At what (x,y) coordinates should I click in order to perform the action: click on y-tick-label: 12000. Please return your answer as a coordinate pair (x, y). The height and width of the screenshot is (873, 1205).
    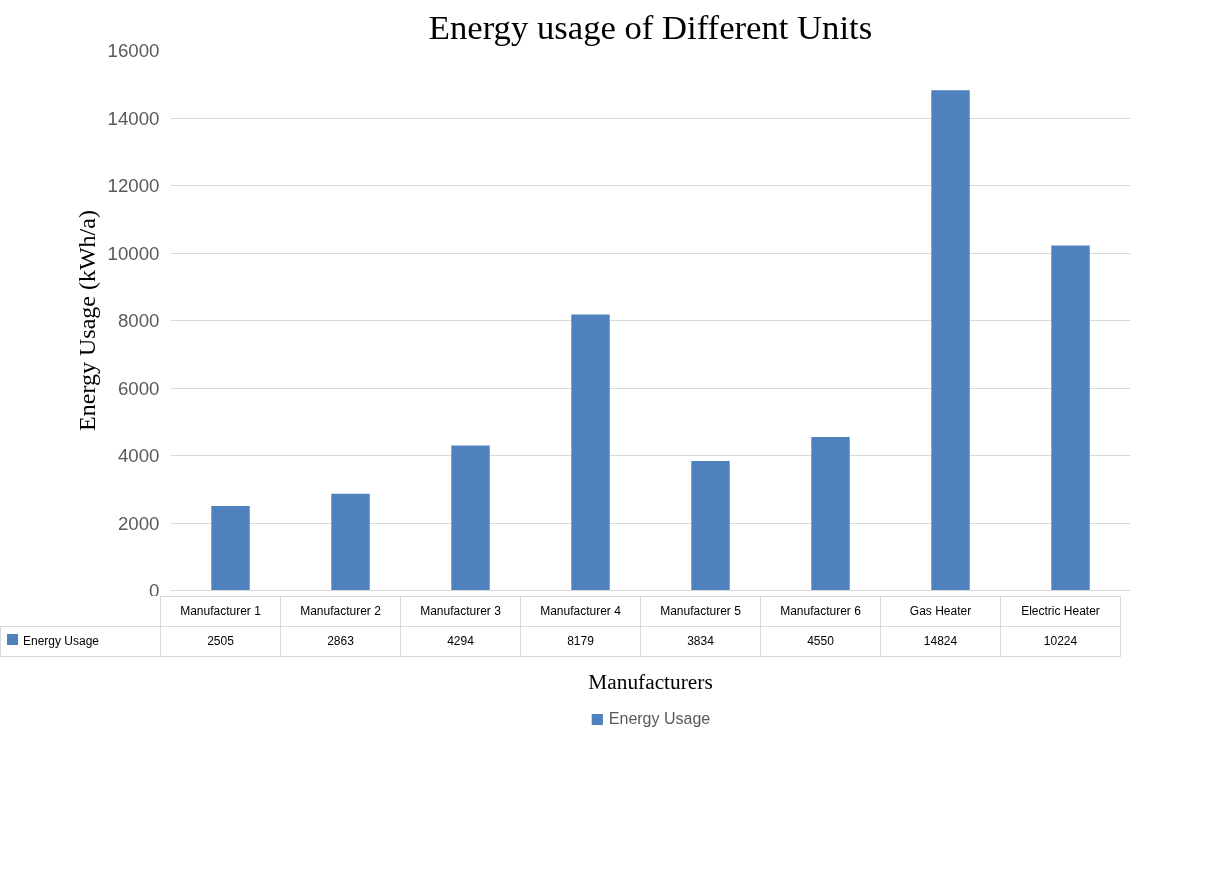
    Looking at the image, I should click on (133, 185).